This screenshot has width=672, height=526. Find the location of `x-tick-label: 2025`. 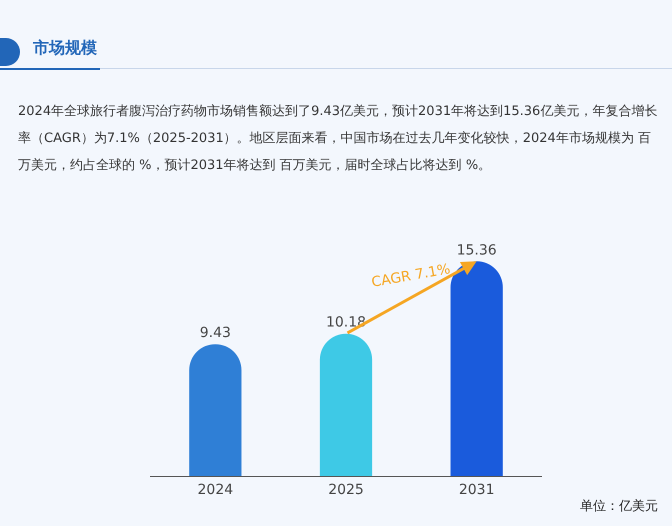

x-tick-label: 2025 is located at coordinates (346, 490).